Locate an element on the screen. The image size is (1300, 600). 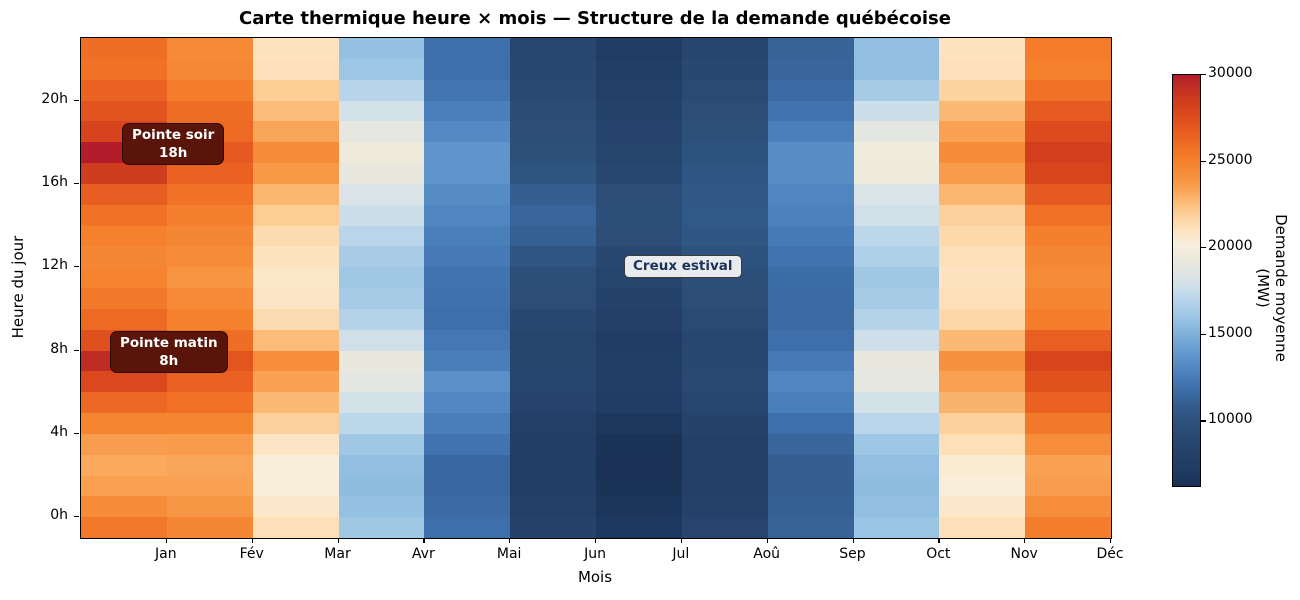
y-tick-label: 8h is located at coordinates (59, 348).